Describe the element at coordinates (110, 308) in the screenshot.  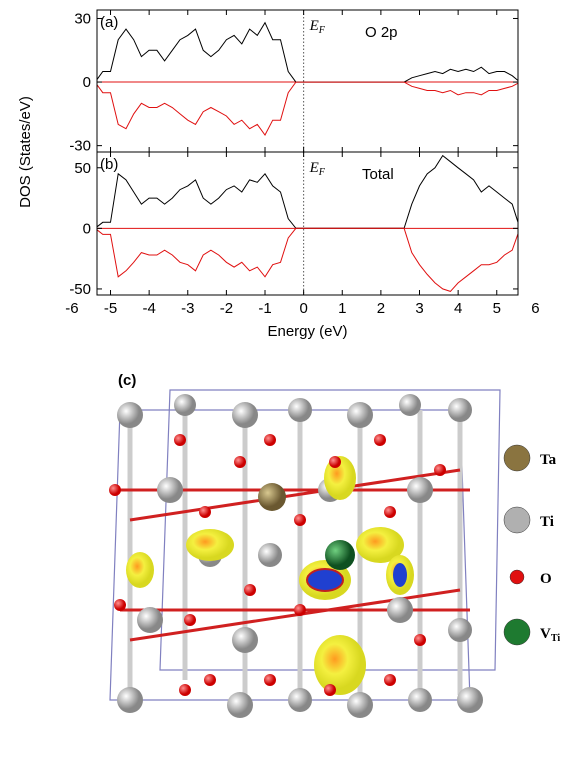
I see `x-tick-label: -5` at that location.